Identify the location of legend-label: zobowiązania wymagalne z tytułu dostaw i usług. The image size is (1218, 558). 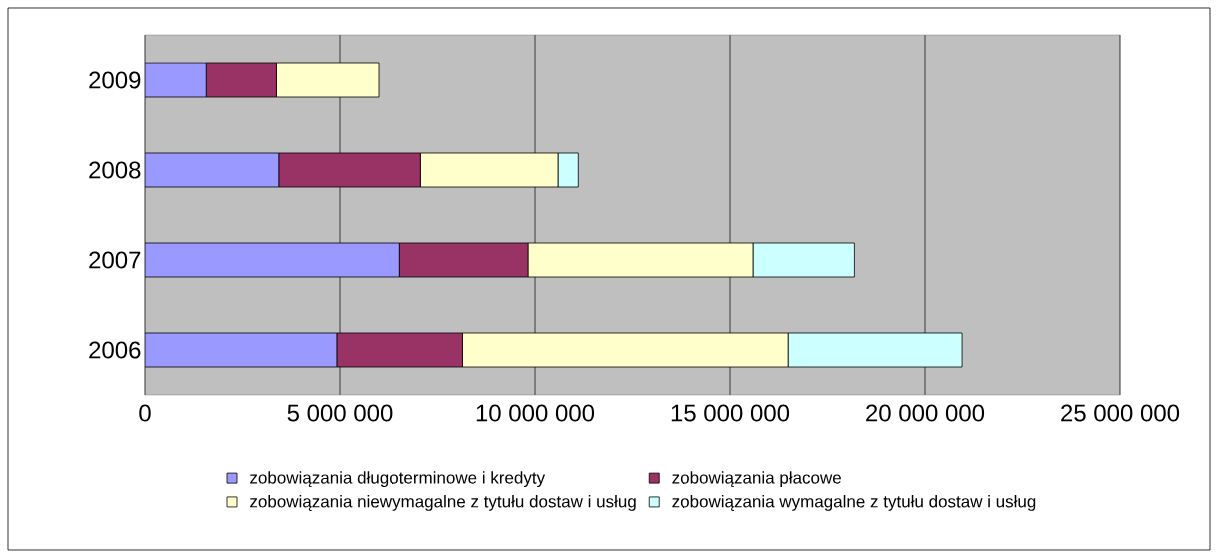
(854, 503).